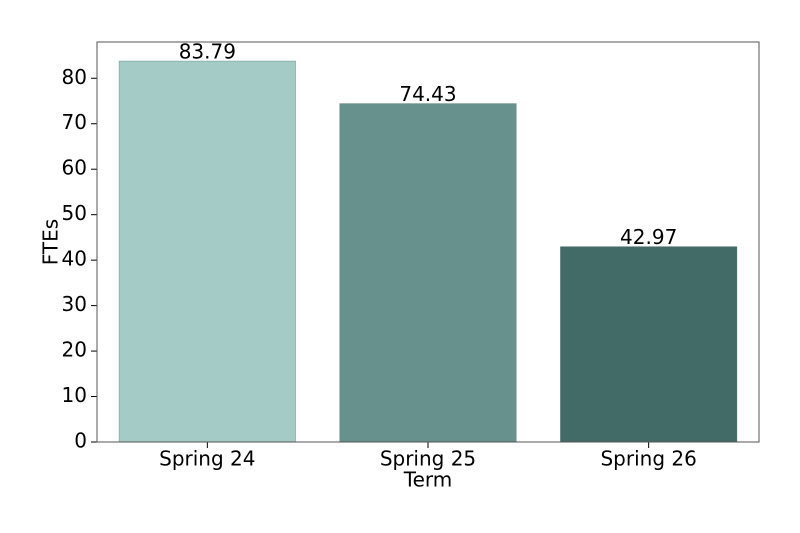  I want to click on y-tick-label: 30, so click(74, 304).